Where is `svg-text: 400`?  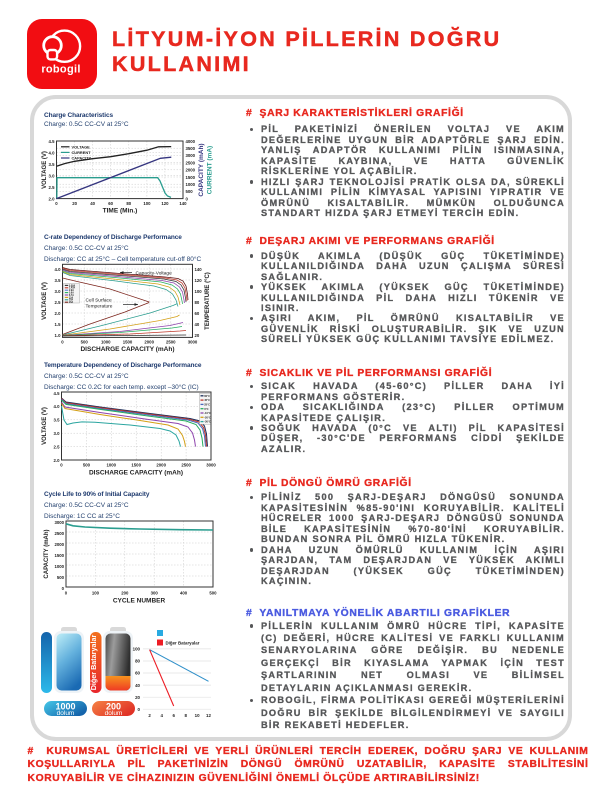 svg-text: 400 is located at coordinates (184, 593).